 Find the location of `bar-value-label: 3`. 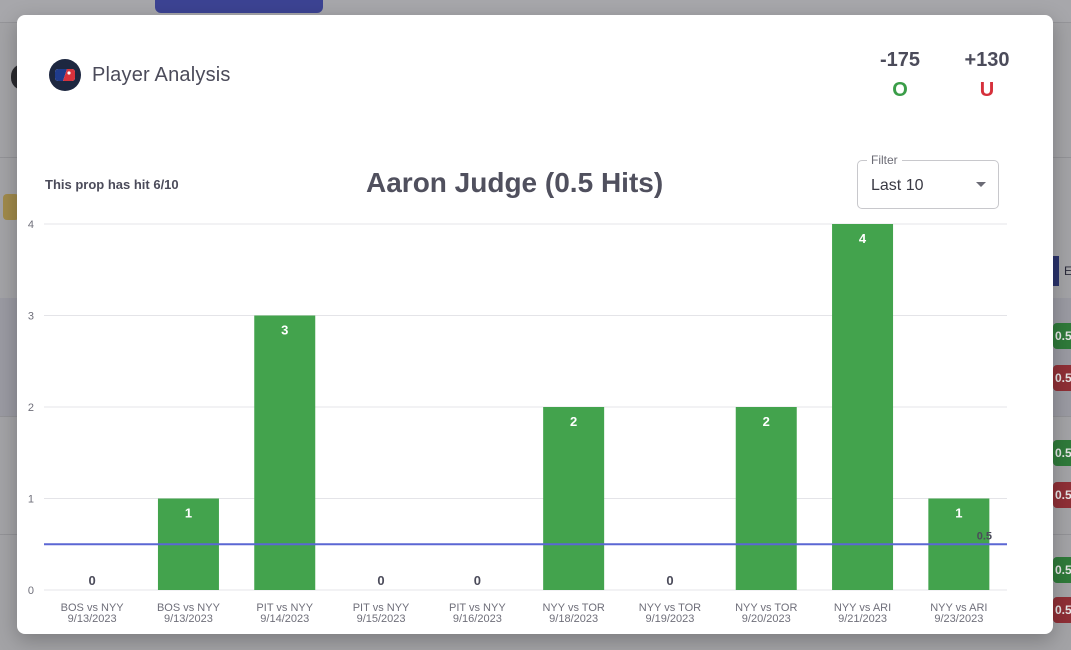

bar-value-label: 3 is located at coordinates (284, 330).